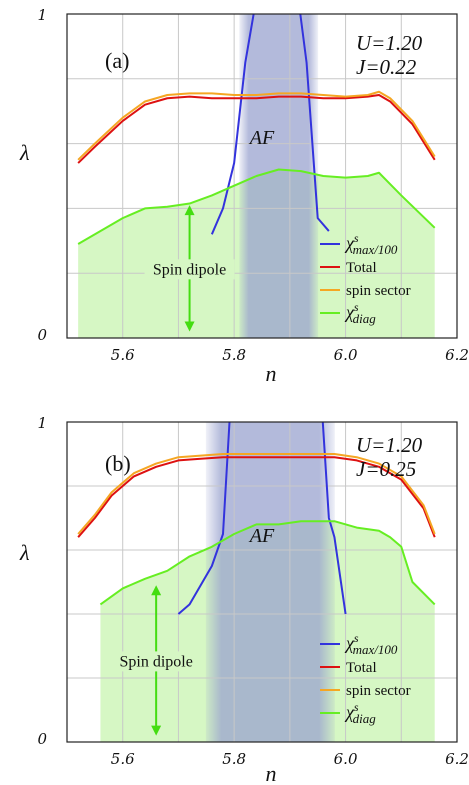 This screenshot has width=469, height=785. What do you see at coordinates (386, 67) in the screenshot?
I see `param-label-1: J=0.22` at bounding box center [386, 67].